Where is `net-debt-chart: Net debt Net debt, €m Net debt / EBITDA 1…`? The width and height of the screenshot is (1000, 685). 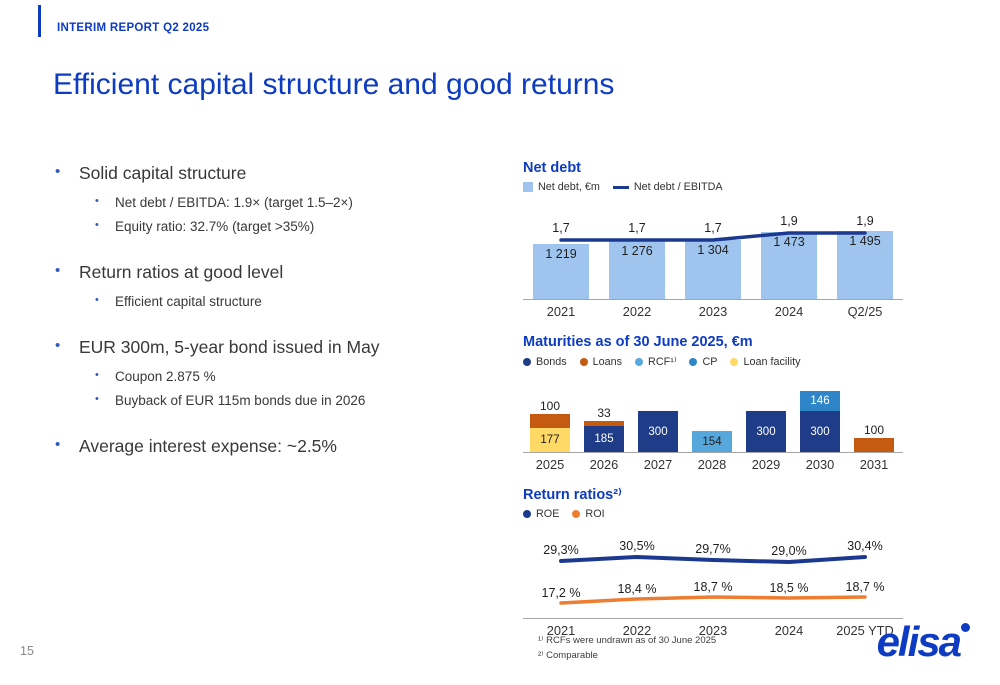 net-debt-chart: Net debt Net debt, €m Net debt / EBITDA 1… is located at coordinates (720, 239).